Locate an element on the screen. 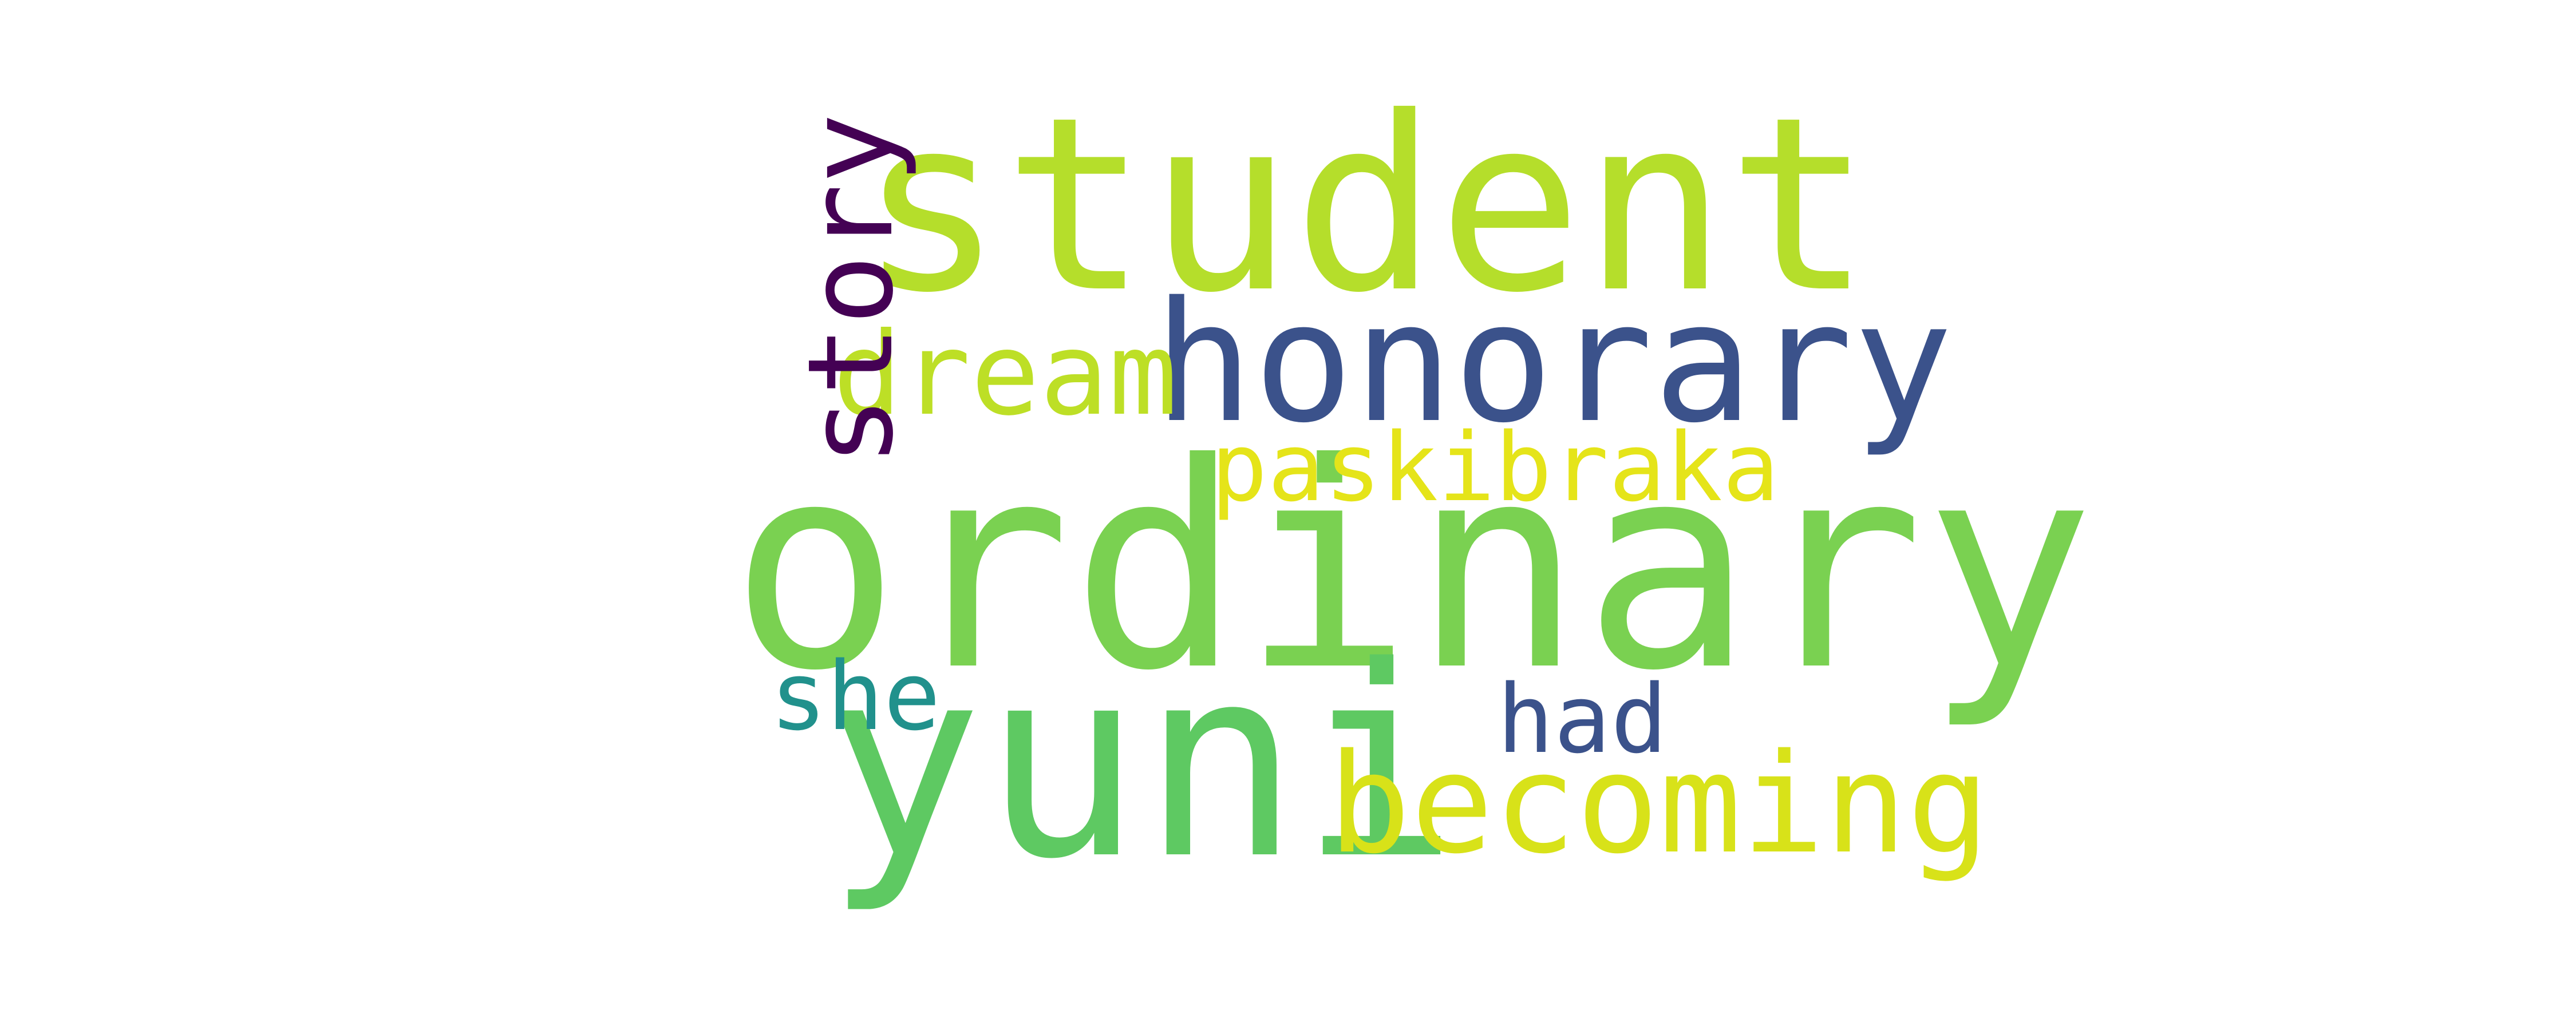 The height and width of the screenshot is (1030, 2576). word-story: story is located at coordinates (851, 289).